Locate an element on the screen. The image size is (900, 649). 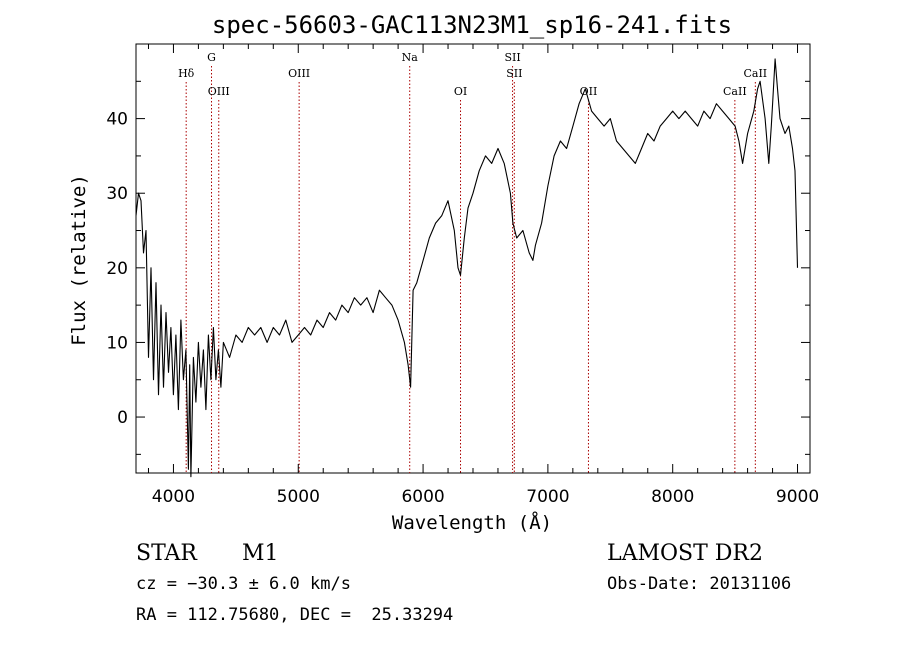
chart-title: spec-56603-GAC113N23M1_sp16-241.fits is located at coordinates (472, 25).